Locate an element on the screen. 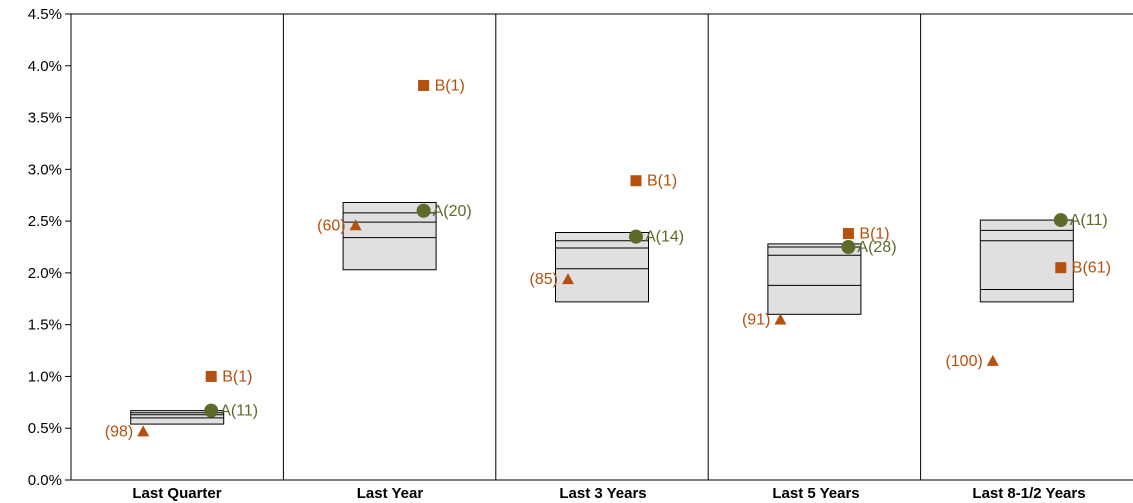  y-tick-label: 4.5% is located at coordinates (45, 14).